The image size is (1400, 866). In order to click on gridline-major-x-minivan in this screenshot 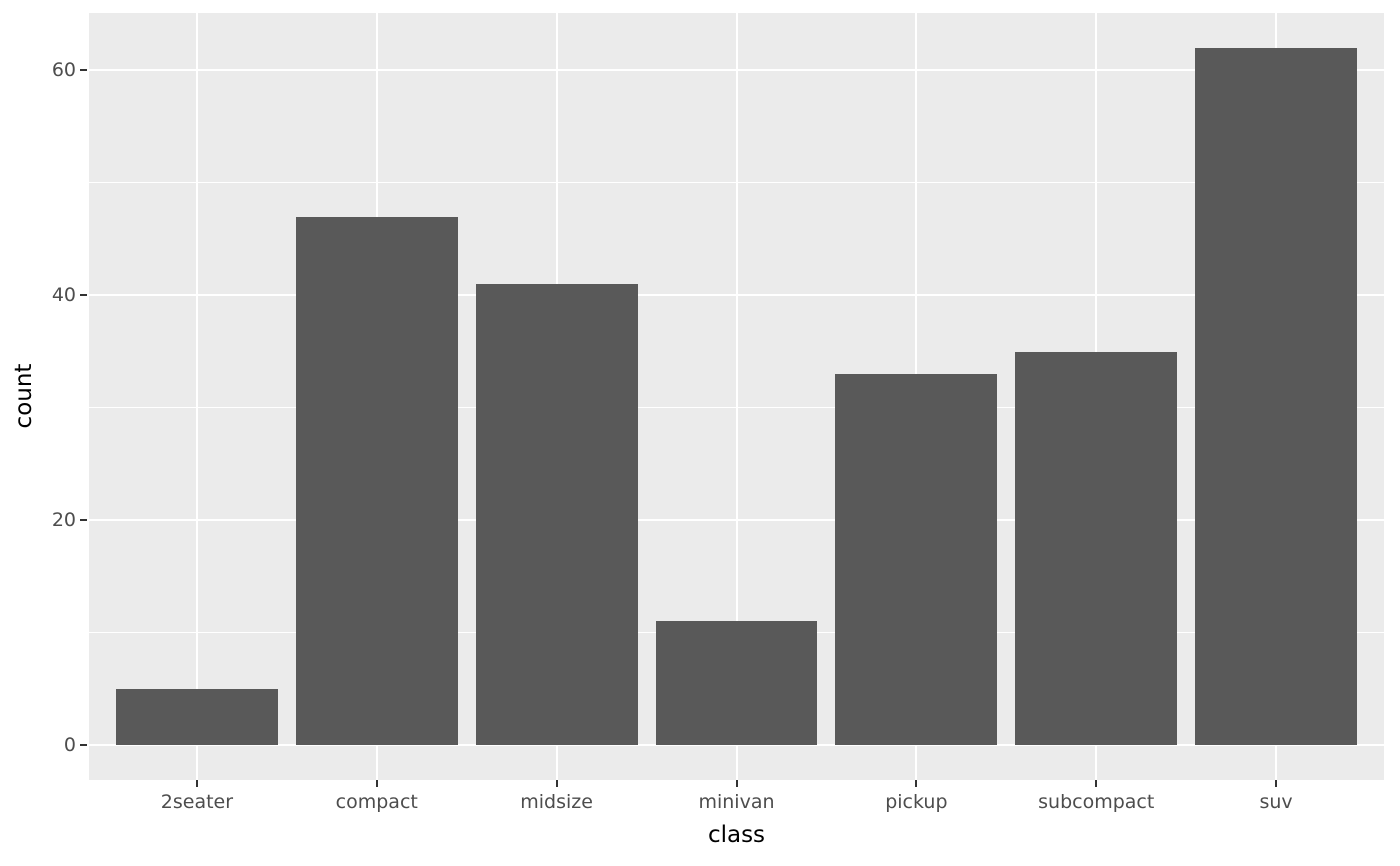, I will do `click(736, 396)`.